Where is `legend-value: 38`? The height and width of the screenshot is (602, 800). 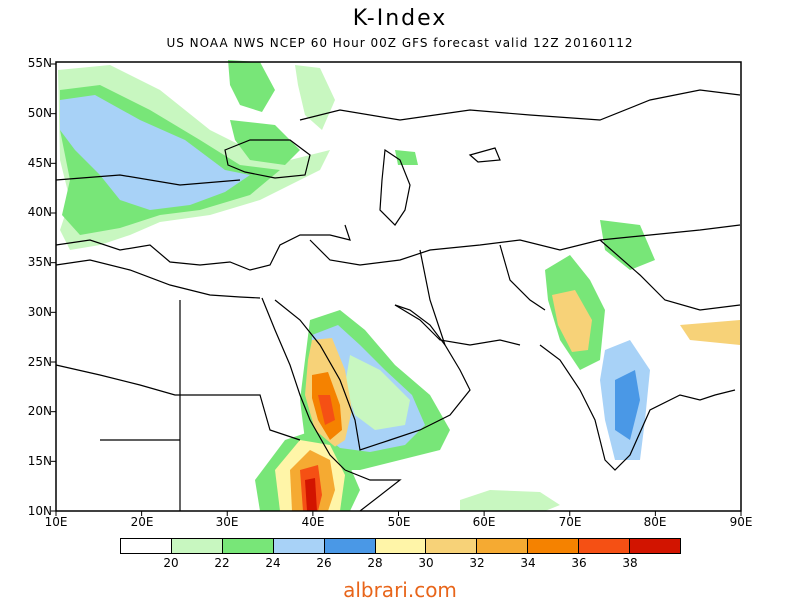
legend-value: 38 is located at coordinates (630, 563).